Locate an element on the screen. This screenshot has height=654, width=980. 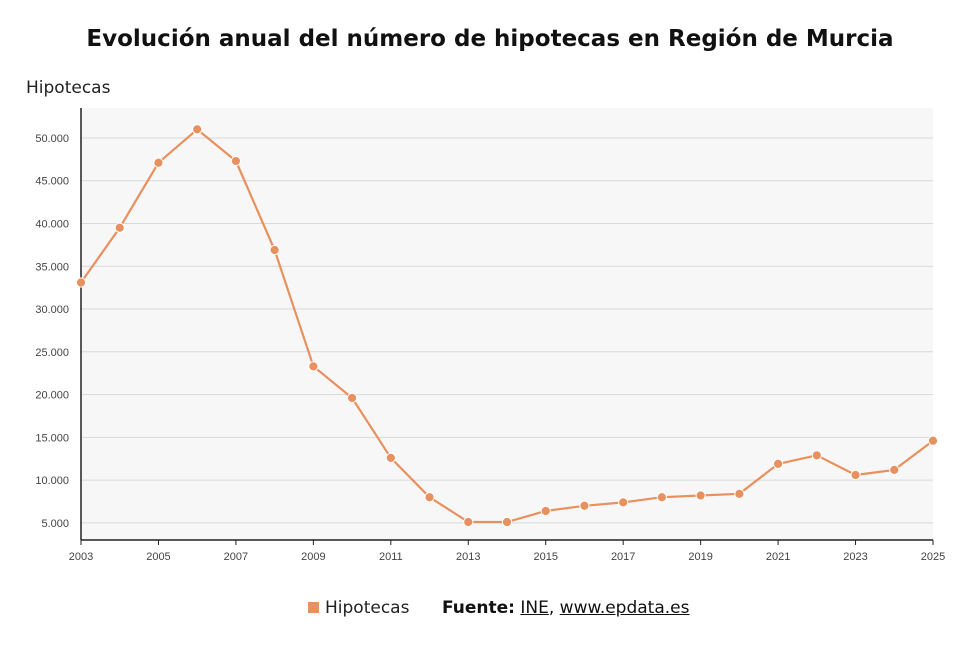
source-link-ine: INE is located at coordinates (534, 608).